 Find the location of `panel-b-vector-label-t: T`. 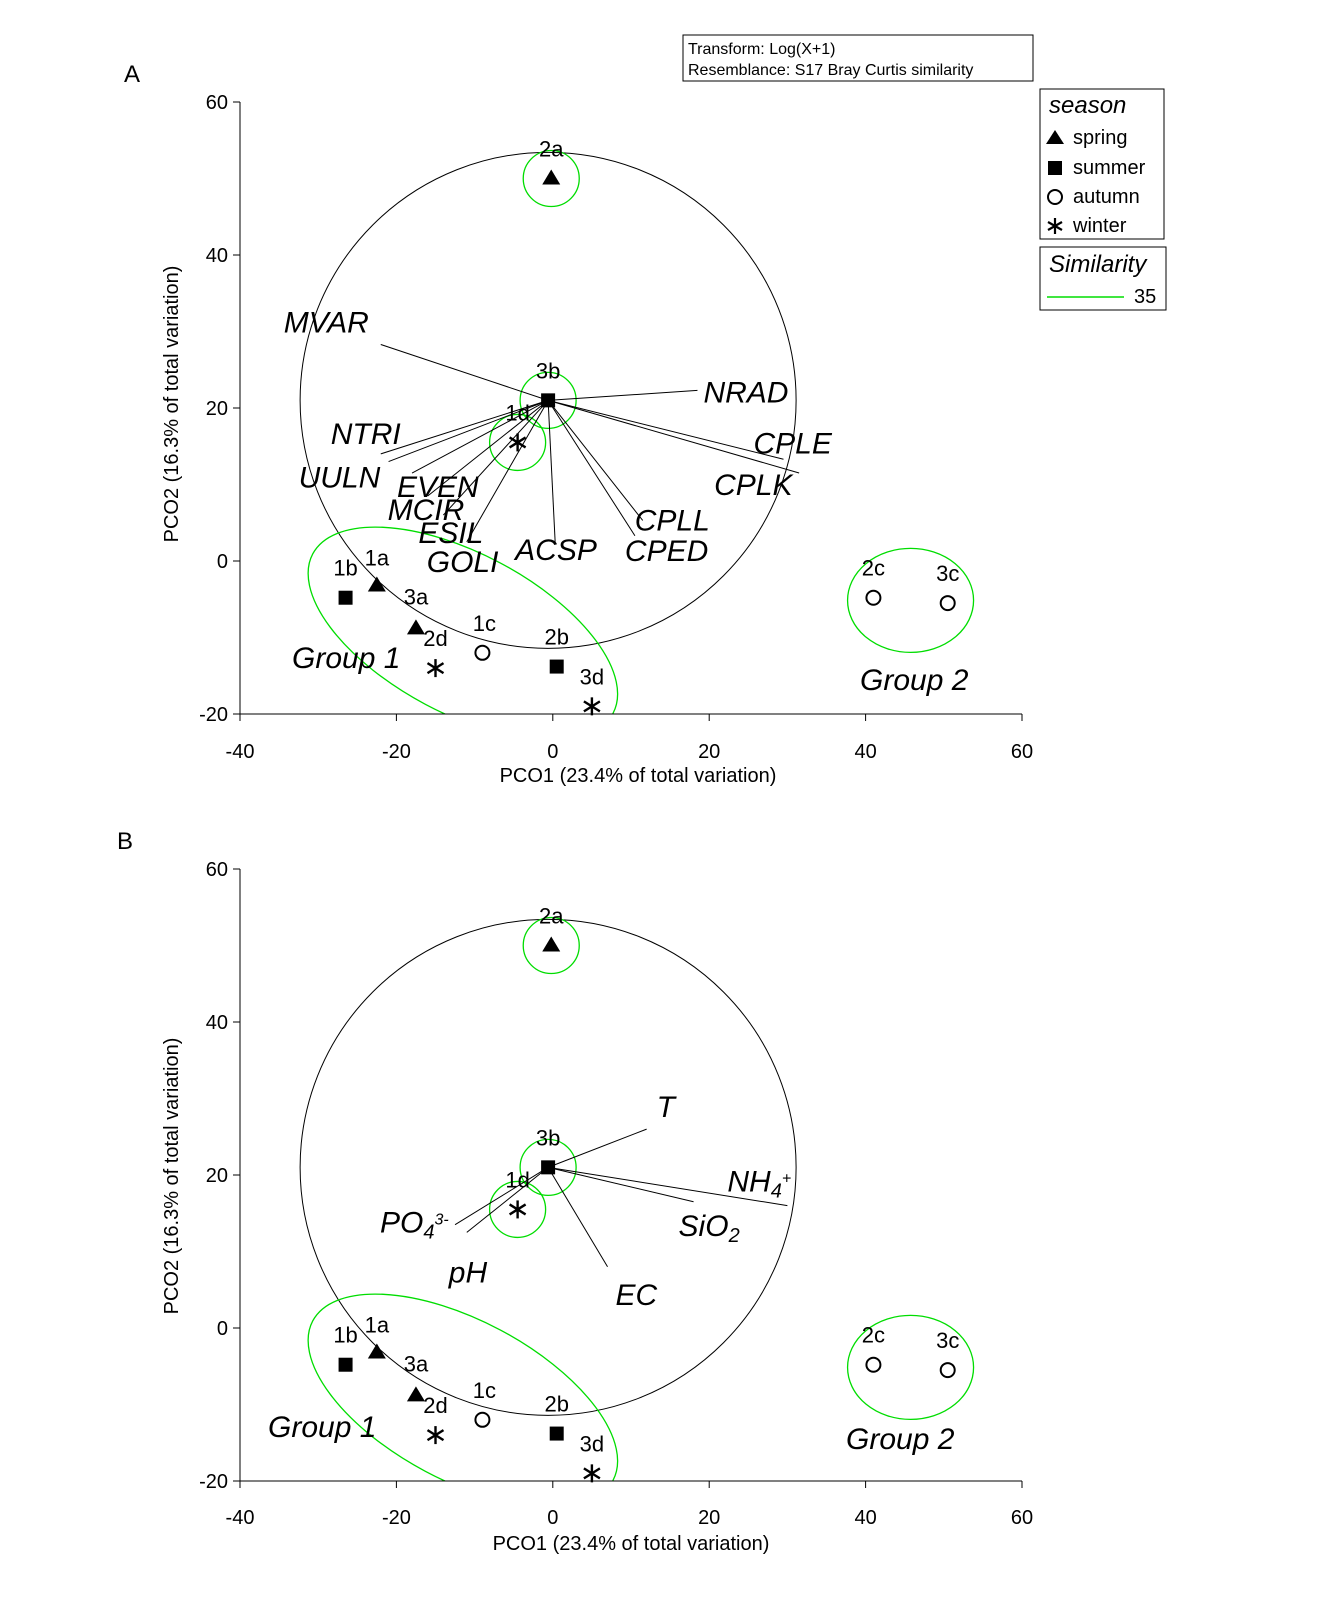

panel-b-vector-label-t: T is located at coordinates (667, 1107).